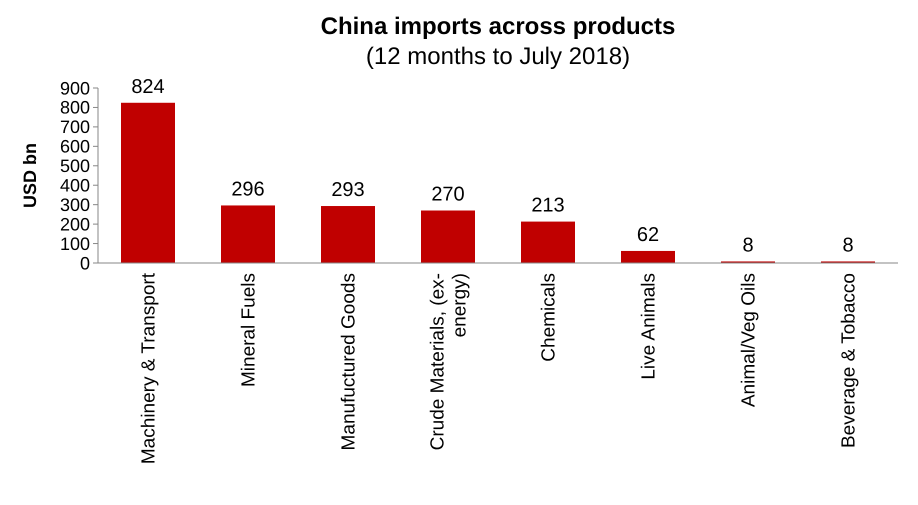 The width and height of the screenshot is (918, 505). I want to click on data-label: 213, so click(548, 205).